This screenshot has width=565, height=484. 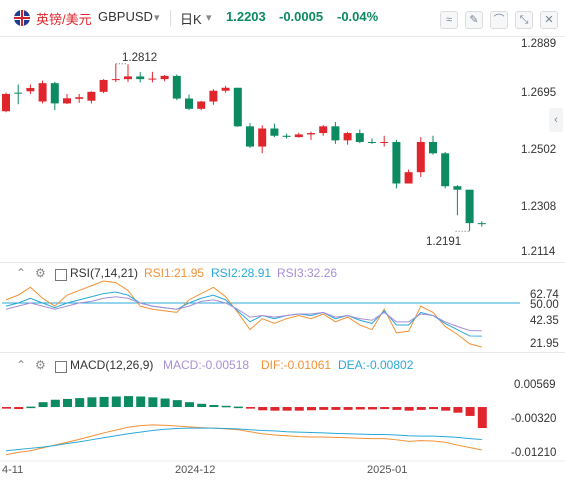 What do you see at coordinates (21, 365) in the screenshot?
I see `macd-collapse-icon: ⌃` at bounding box center [21, 365].